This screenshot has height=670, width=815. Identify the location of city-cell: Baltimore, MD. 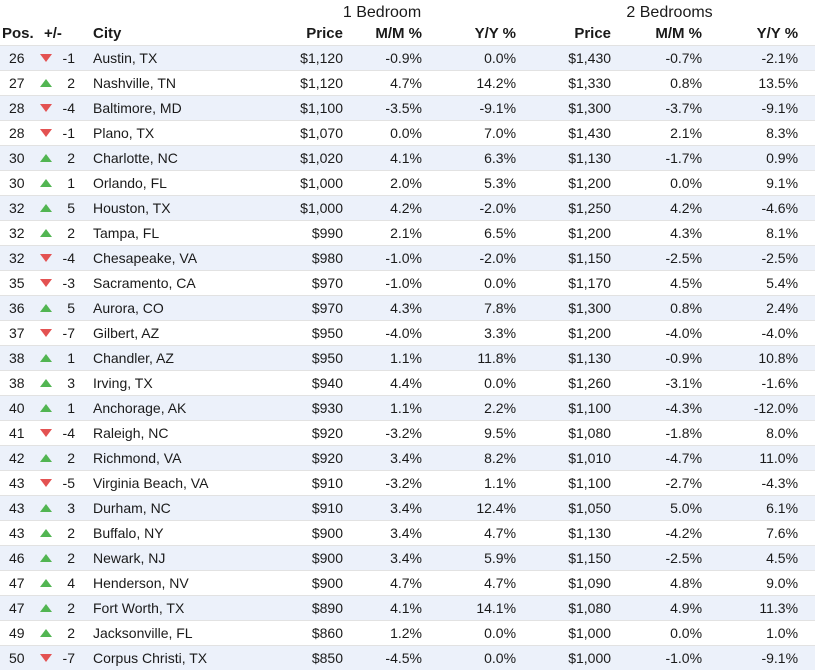
(165, 108).